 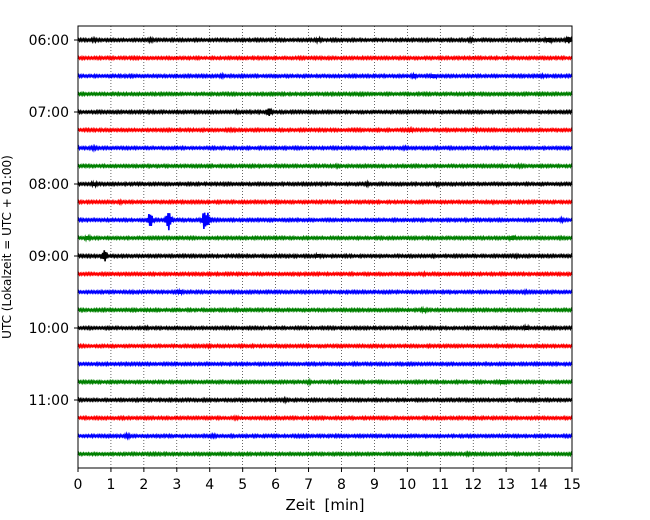 What do you see at coordinates (440, 485) in the screenshot?
I see `x-tick-label-11: 11` at bounding box center [440, 485].